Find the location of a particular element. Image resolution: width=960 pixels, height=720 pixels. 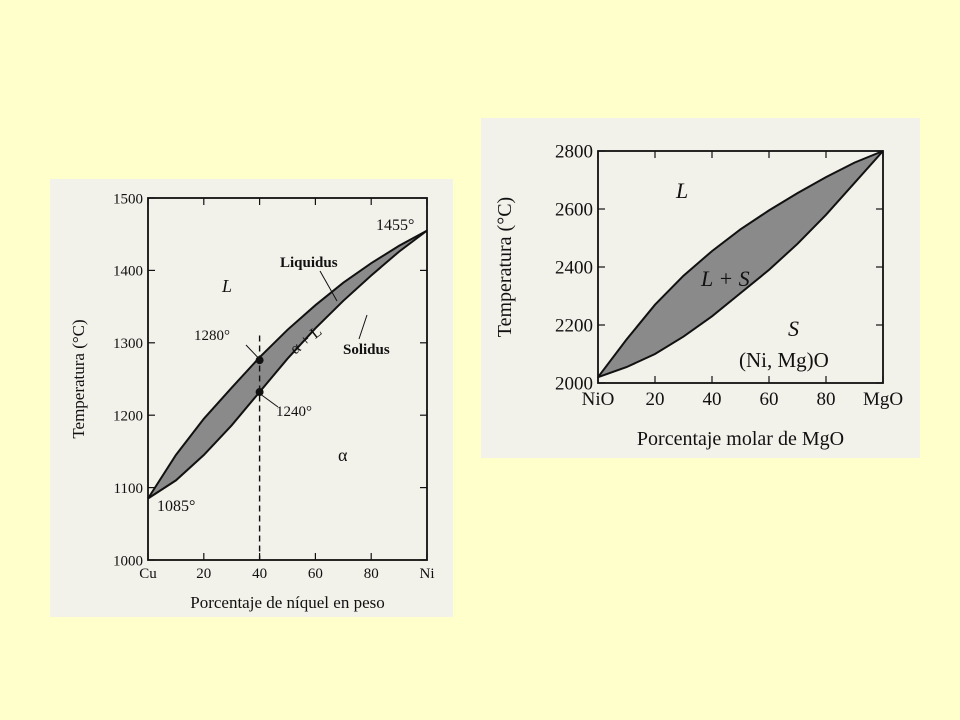

y-tick-label: 1100 is located at coordinates (128, 489).